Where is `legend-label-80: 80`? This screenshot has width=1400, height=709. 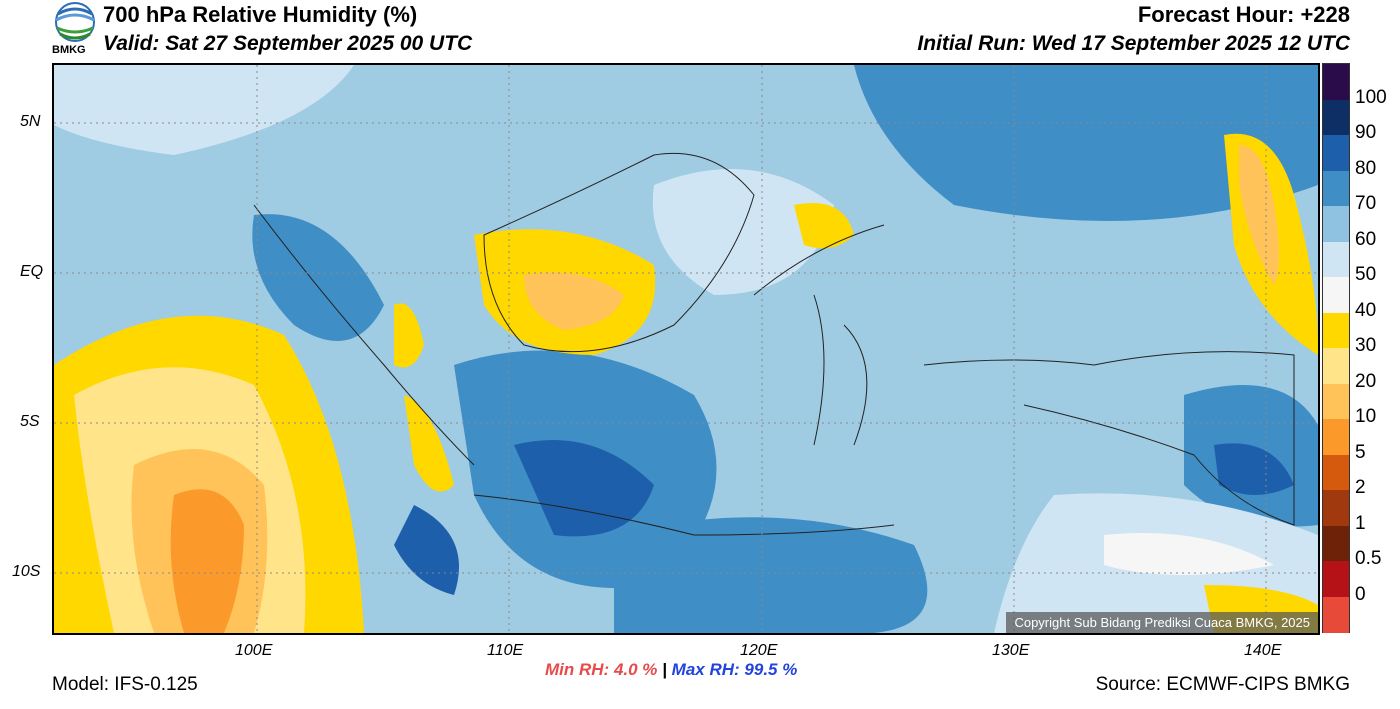 legend-label-80: 80 is located at coordinates (1366, 168).